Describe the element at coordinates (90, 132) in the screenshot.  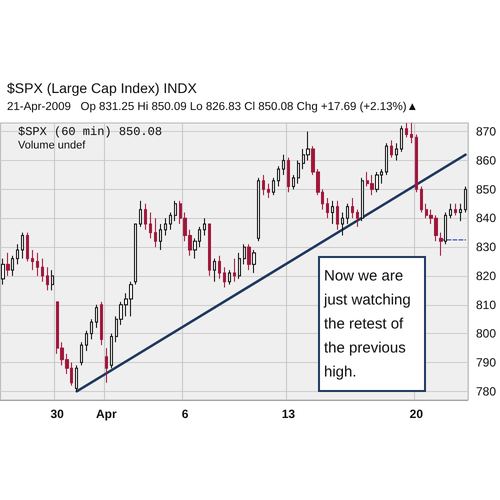
I see `annotation: $SPX (60 min) 850.08` at that location.